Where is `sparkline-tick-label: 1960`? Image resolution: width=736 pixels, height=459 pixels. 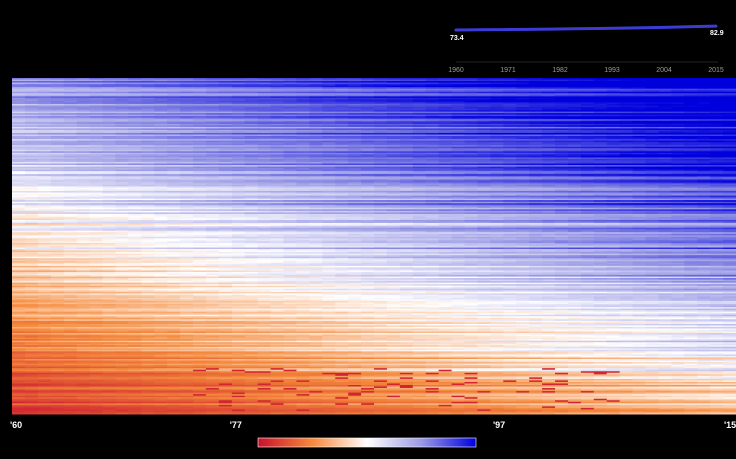 sparkline-tick-label: 1960 is located at coordinates (456, 70).